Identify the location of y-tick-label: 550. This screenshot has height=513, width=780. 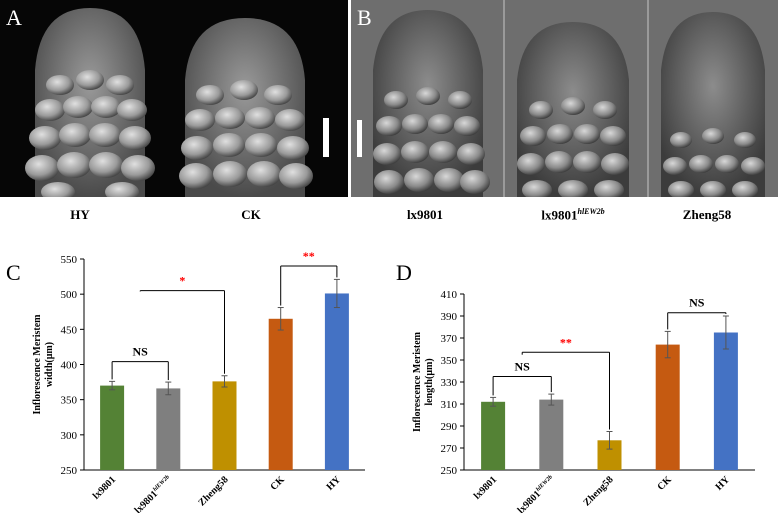
(69, 260).